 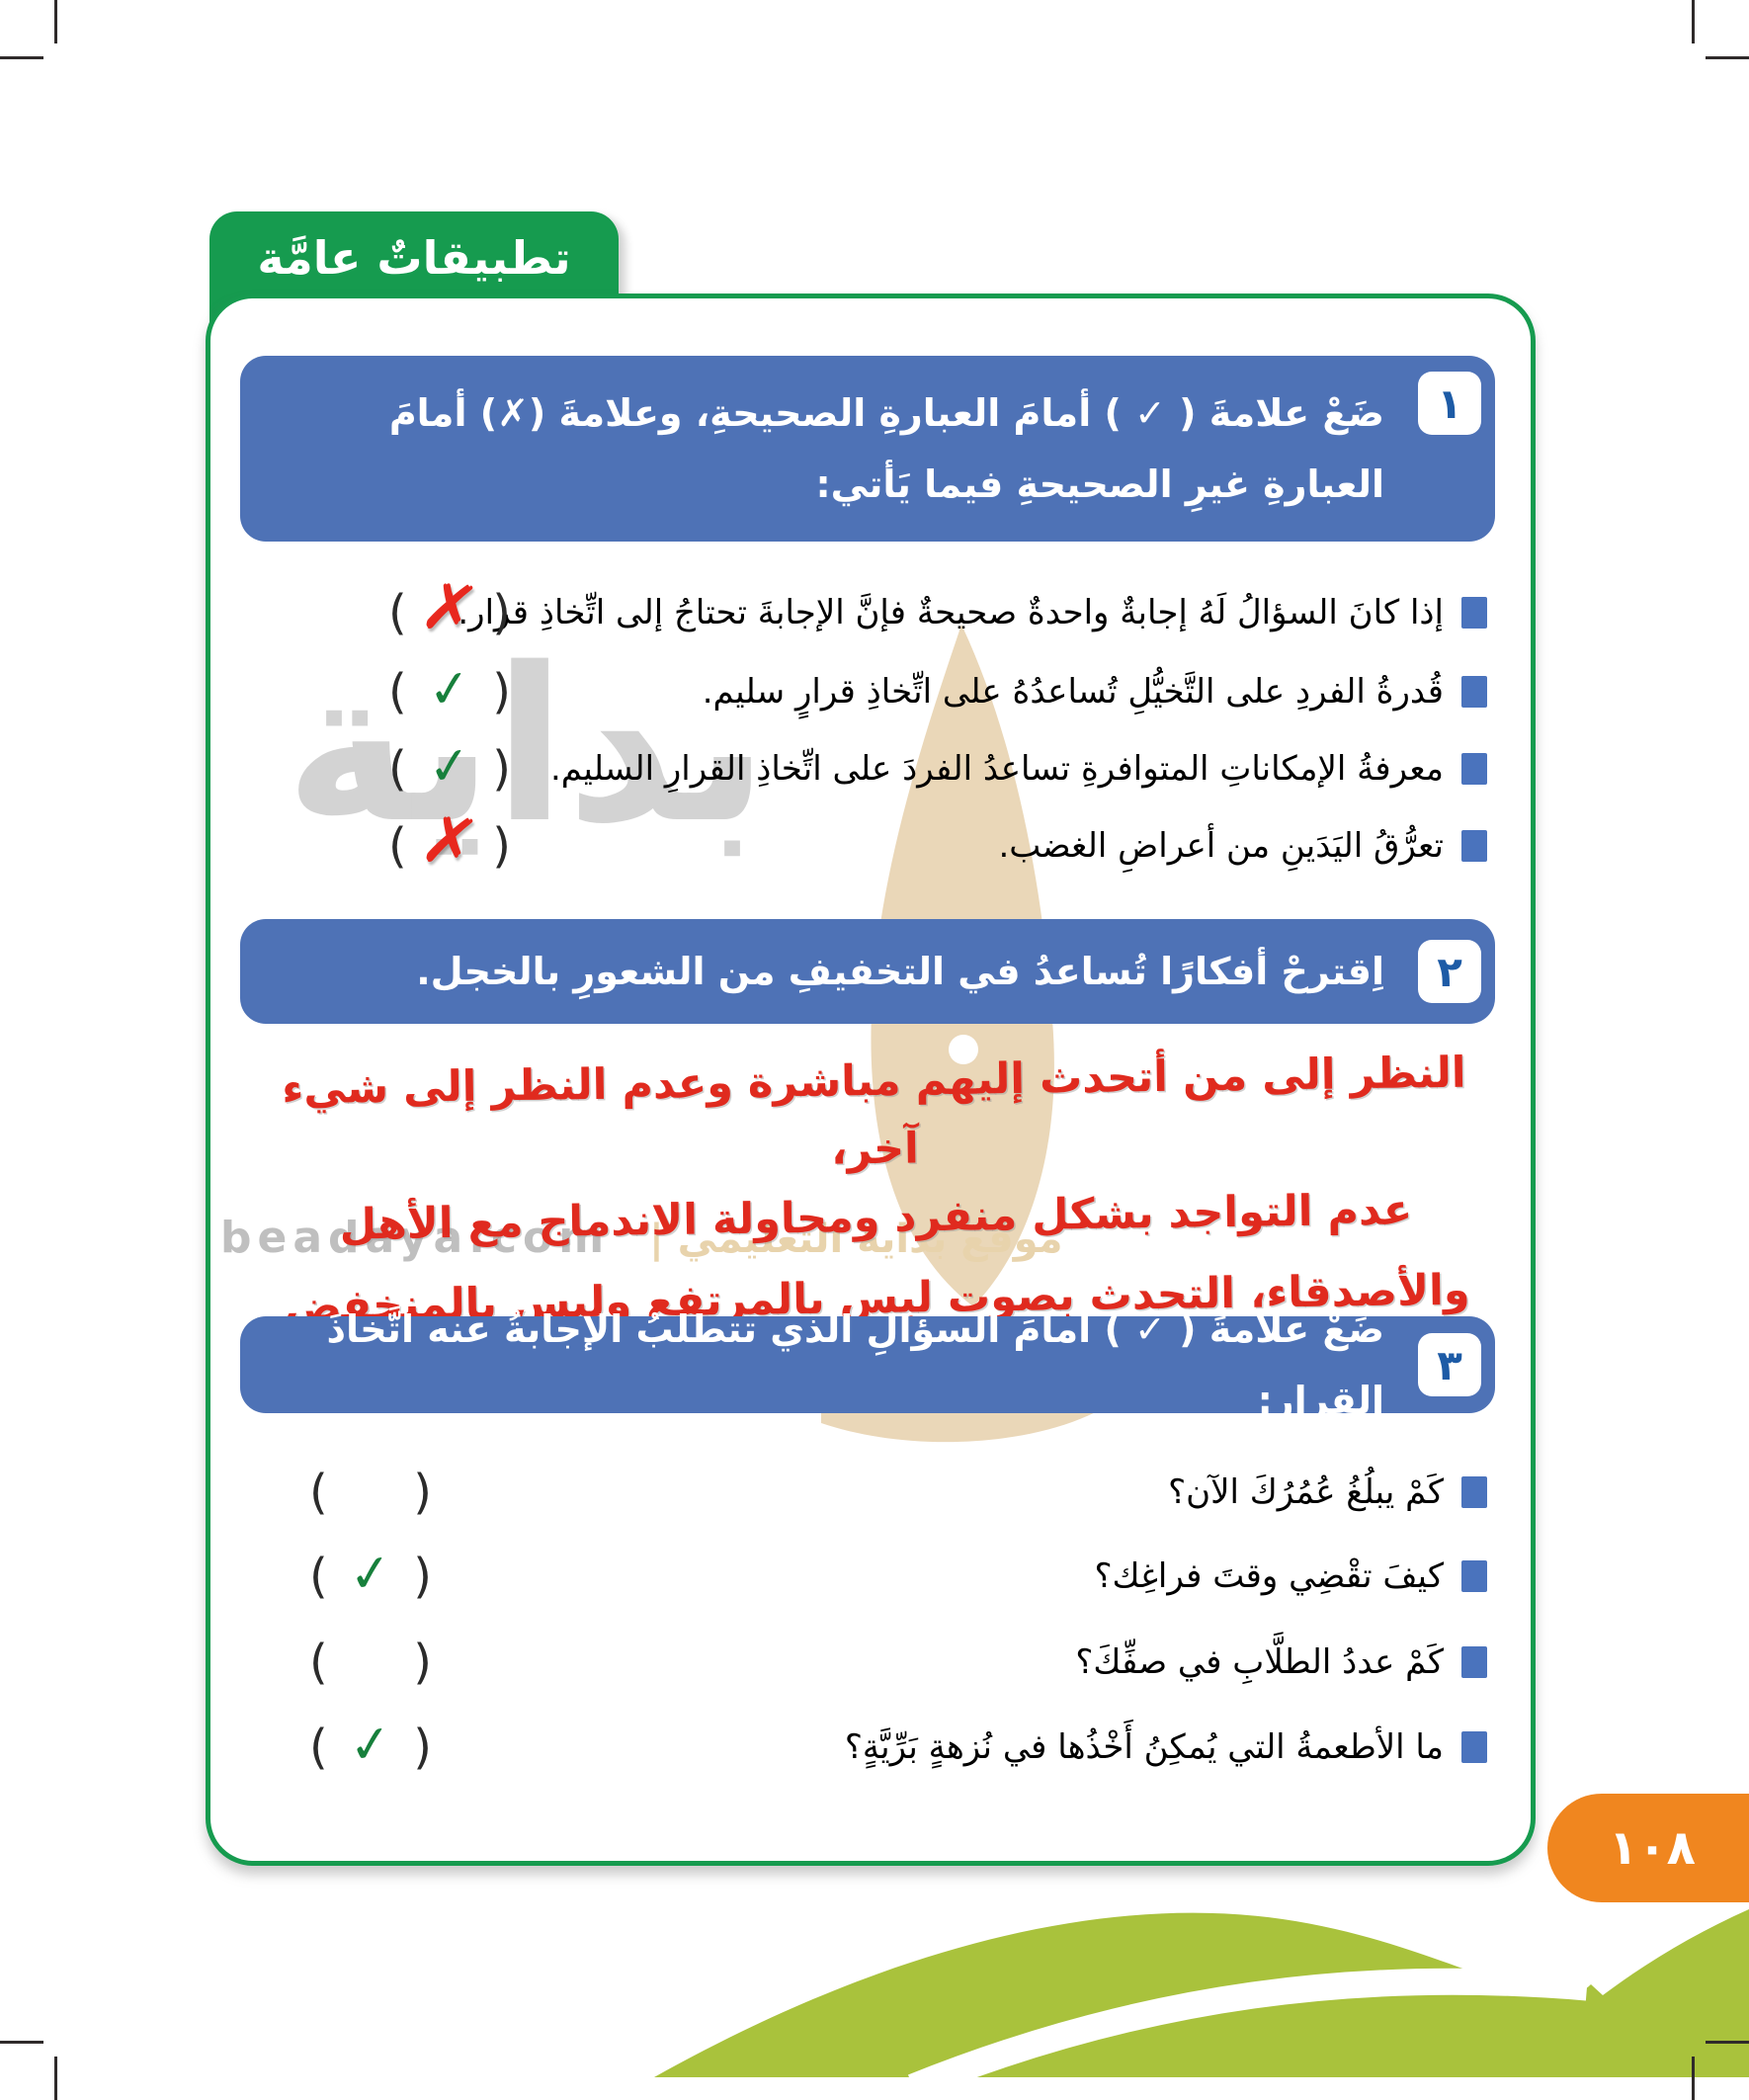 I want to click on question-3-number-badge: ٣, so click(x=1450, y=1364).